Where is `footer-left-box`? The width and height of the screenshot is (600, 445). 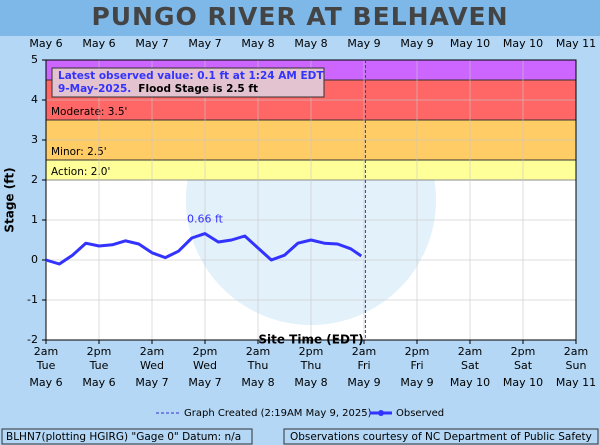 footer-left-box is located at coordinates (127, 436).